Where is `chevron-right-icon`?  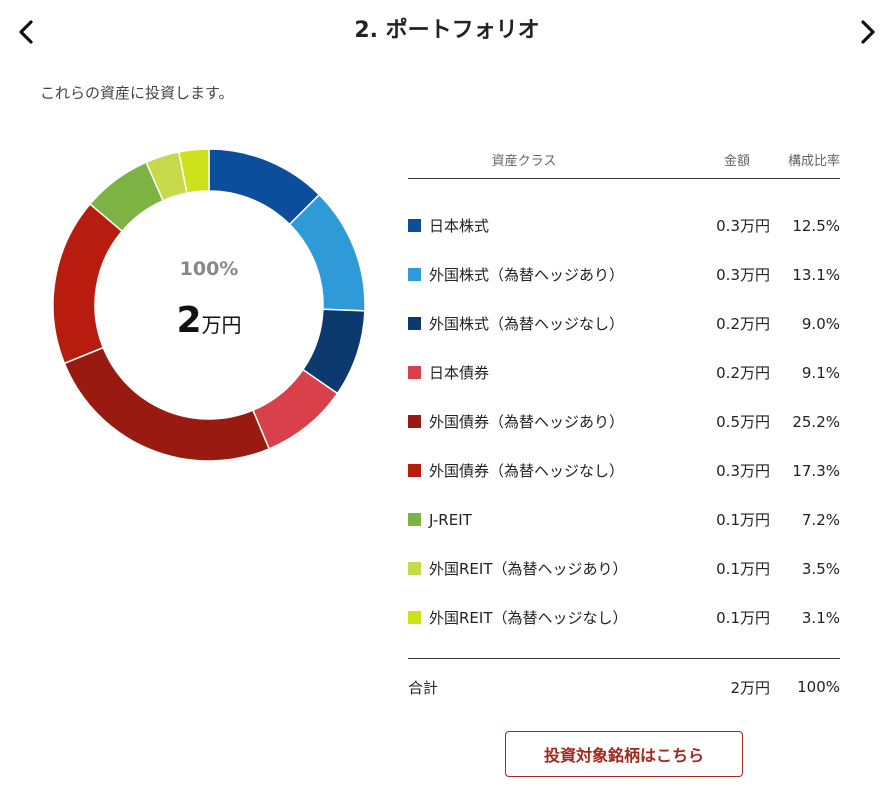 chevron-right-icon is located at coordinates (868, 32).